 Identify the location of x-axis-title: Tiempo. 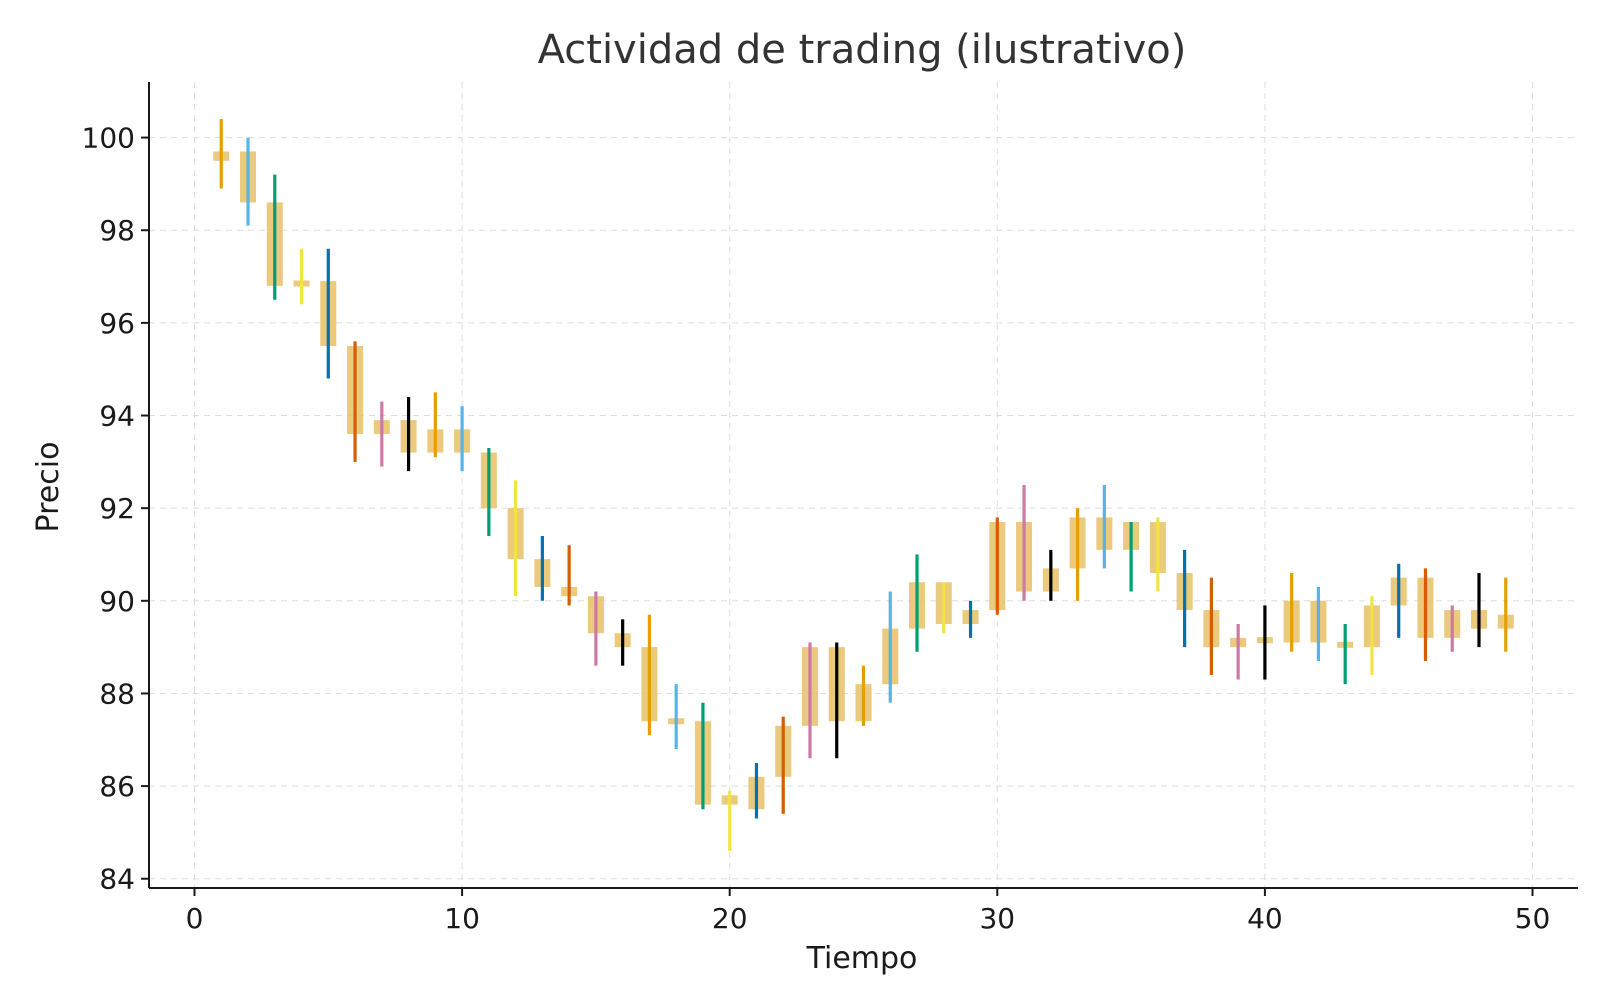
(862, 958).